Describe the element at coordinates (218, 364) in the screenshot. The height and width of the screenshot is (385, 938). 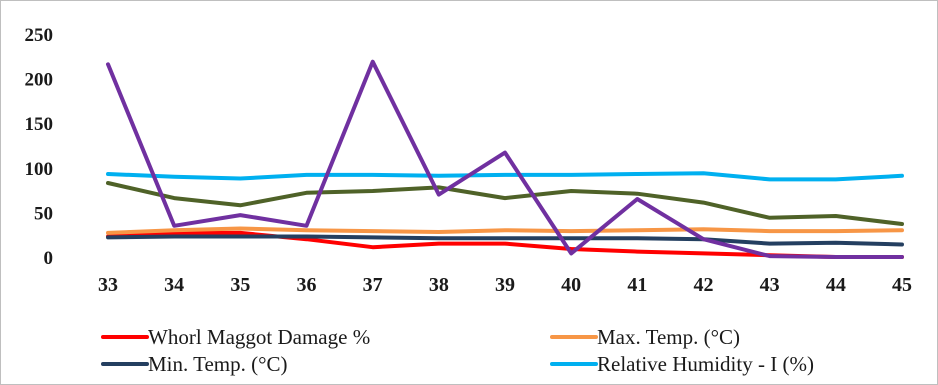
I see `legend-label: Min. Temp. (°C)` at that location.